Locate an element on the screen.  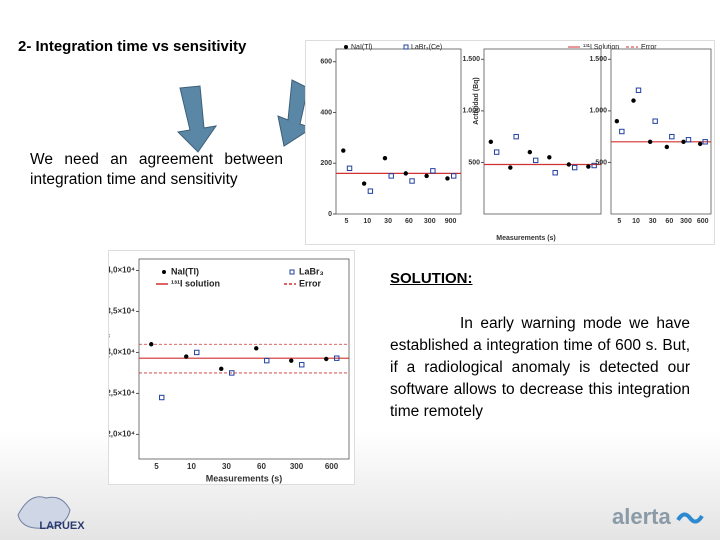
y-tick-label: 600 is located at coordinates (326, 62).